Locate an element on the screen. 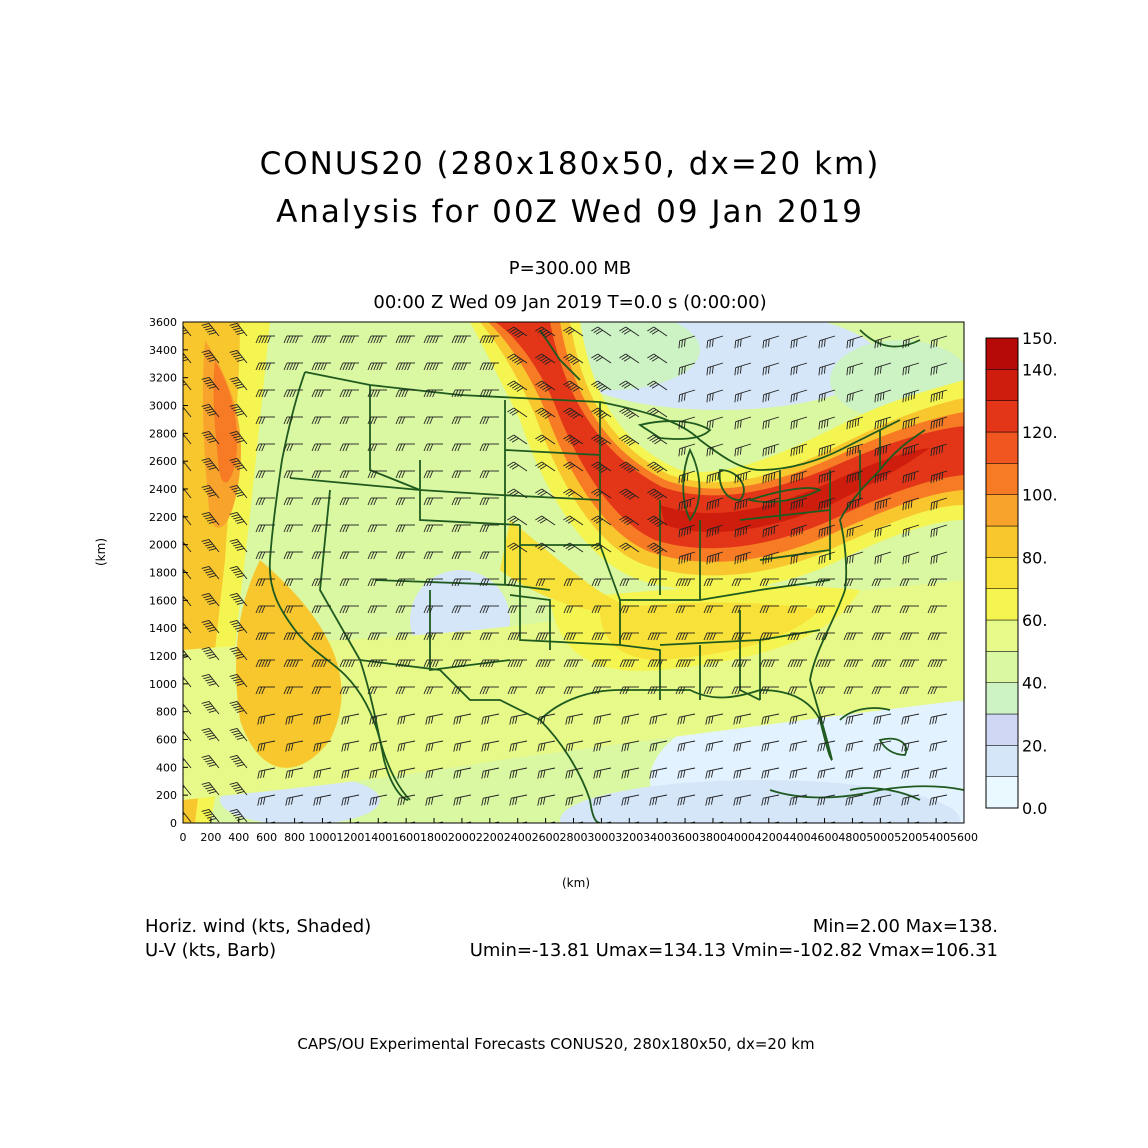 Image resolution: width=1148 pixels, height=1148 pixels. plot-title-line2: Analysis for 00Z Wed 09 Jan 2019 is located at coordinates (570, 212).